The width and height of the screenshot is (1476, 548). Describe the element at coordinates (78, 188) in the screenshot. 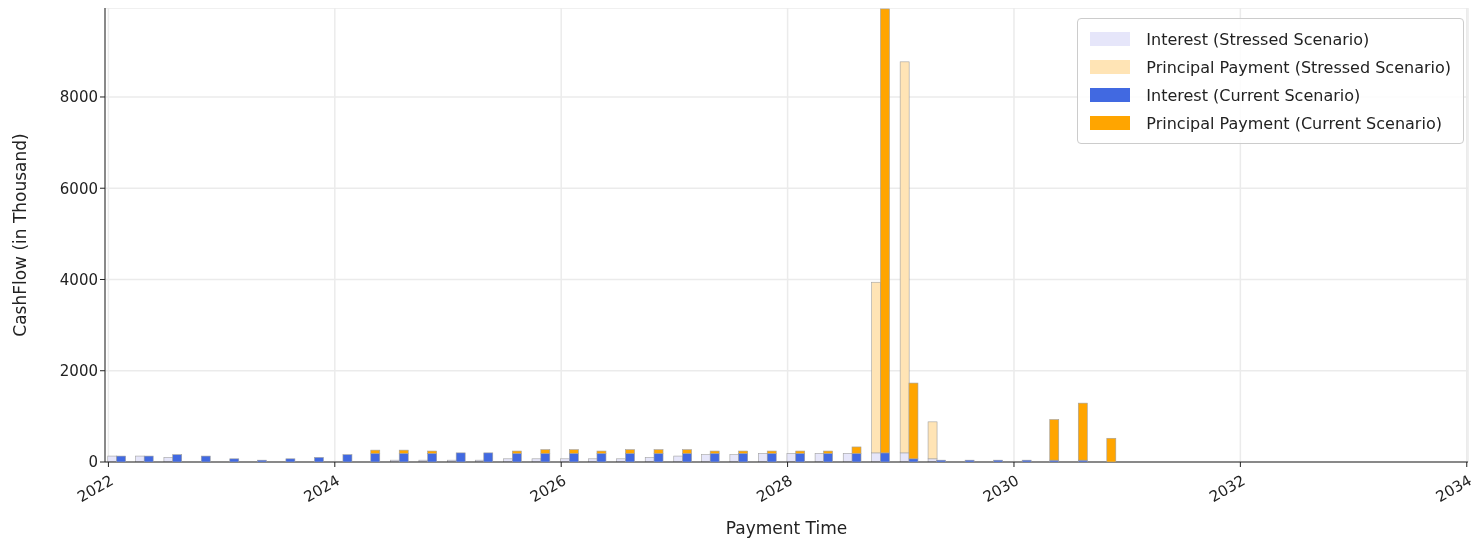

I see `y-tick-label: 6000` at that location.